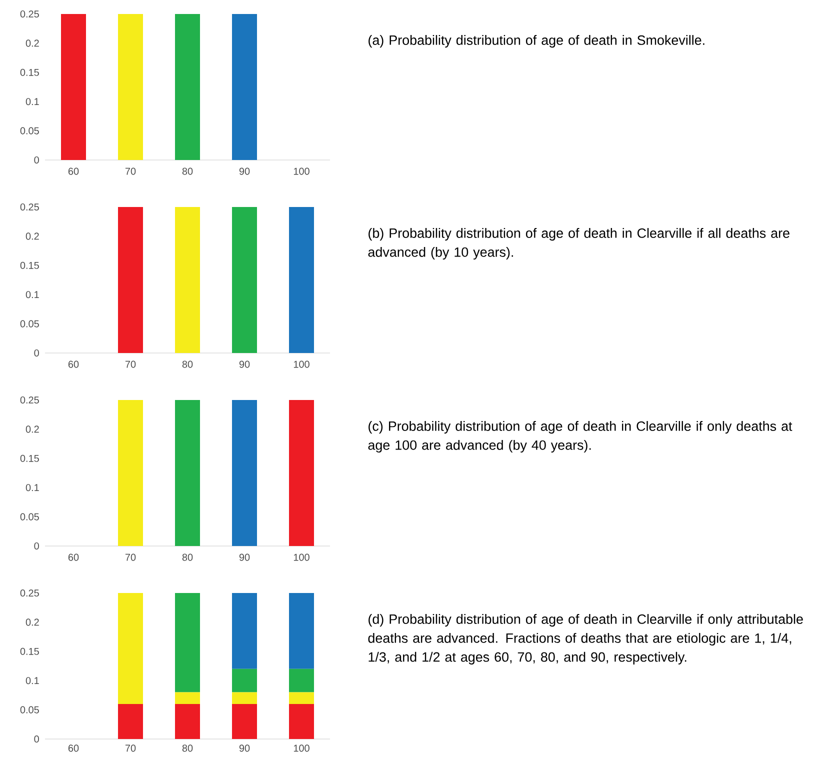 The image size is (826, 770). I want to click on text: (c) Probability distribution of age of death in Clearville if only deaths at age 100 are advanced (by 40 years)., so click(580, 437).